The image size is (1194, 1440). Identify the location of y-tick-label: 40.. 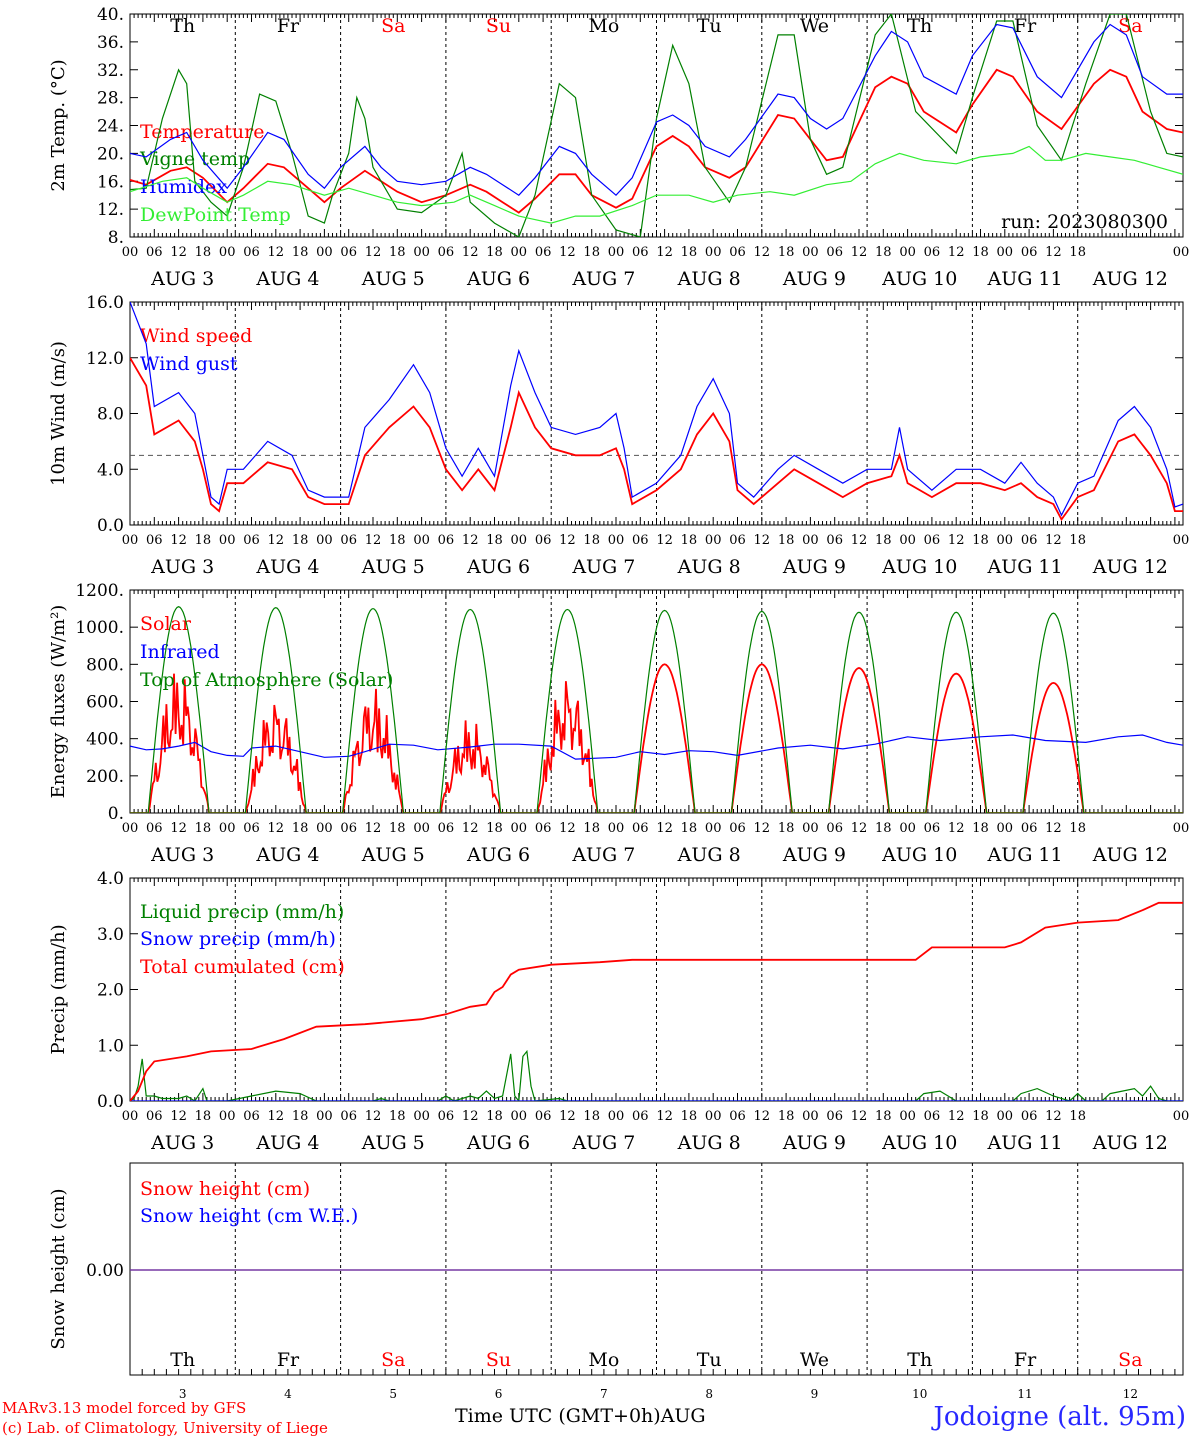
(110, 15).